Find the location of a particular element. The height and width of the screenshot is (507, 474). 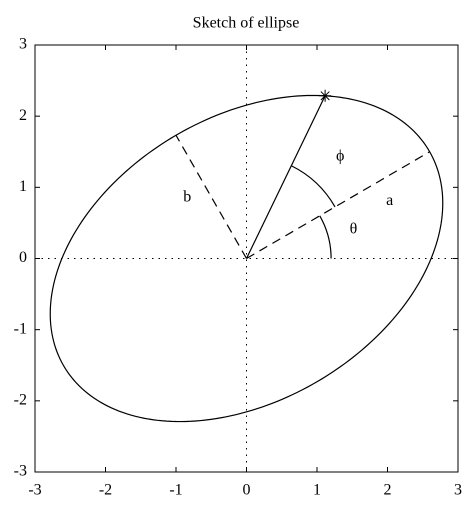

x-tick-label: -3 is located at coordinates (34, 490).